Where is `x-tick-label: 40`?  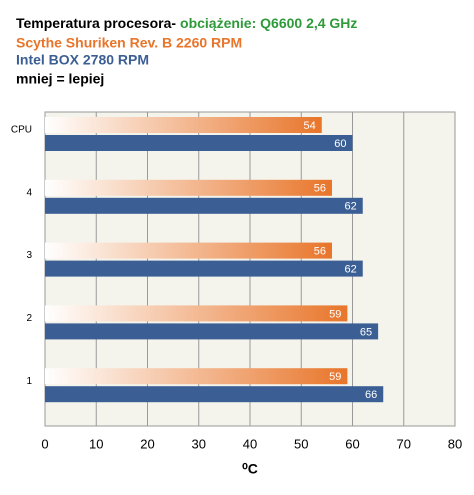 x-tick-label: 40 is located at coordinates (250, 443).